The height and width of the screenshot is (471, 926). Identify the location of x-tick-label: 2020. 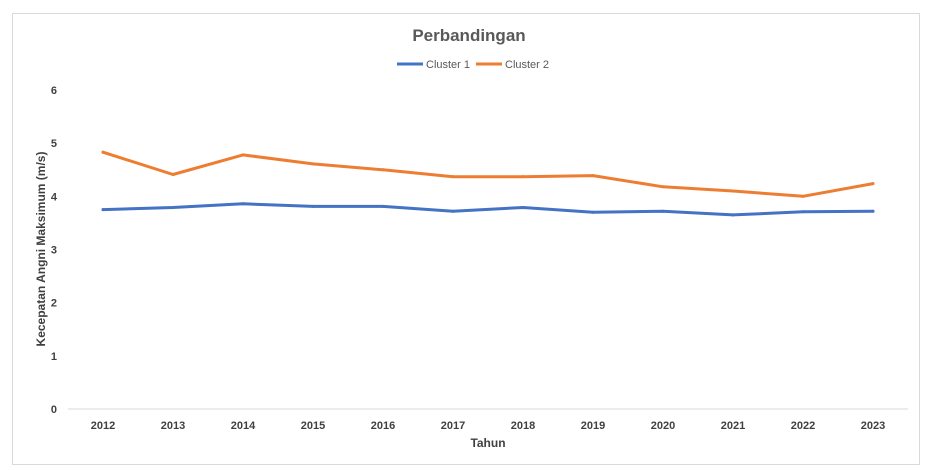
(663, 426).